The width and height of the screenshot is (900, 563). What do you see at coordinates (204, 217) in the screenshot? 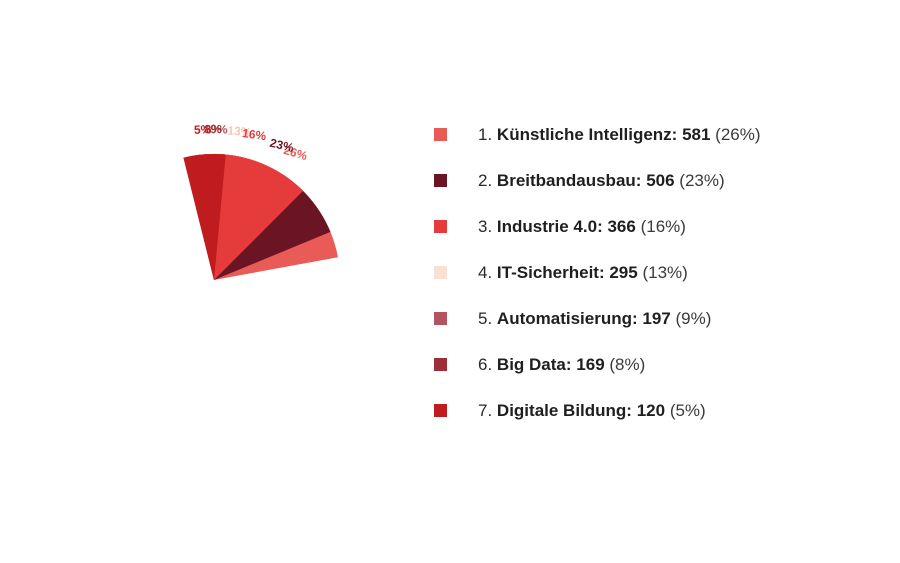
I see `pie-slice-digitale-bildung` at bounding box center [204, 217].